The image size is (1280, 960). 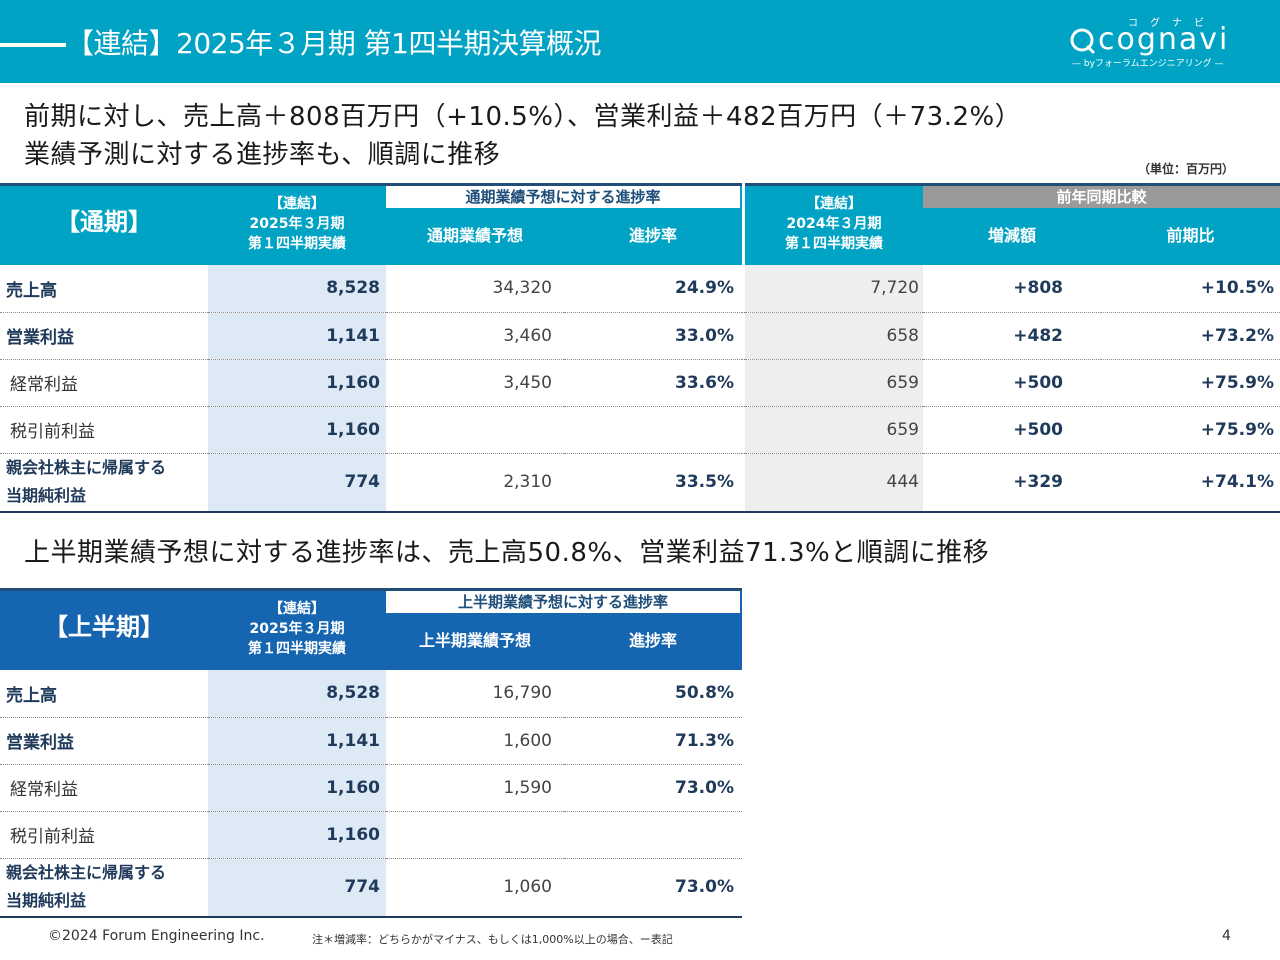 What do you see at coordinates (33, 45) in the screenshot?
I see `header-accent-line` at bounding box center [33, 45].